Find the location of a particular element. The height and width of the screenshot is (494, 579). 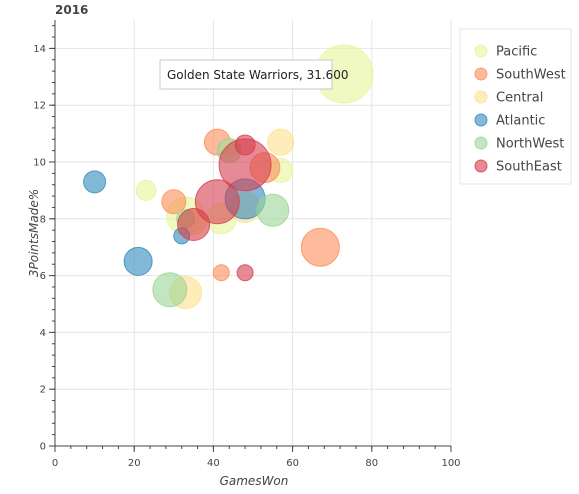

x-tick-label: 60 is located at coordinates (292, 463).